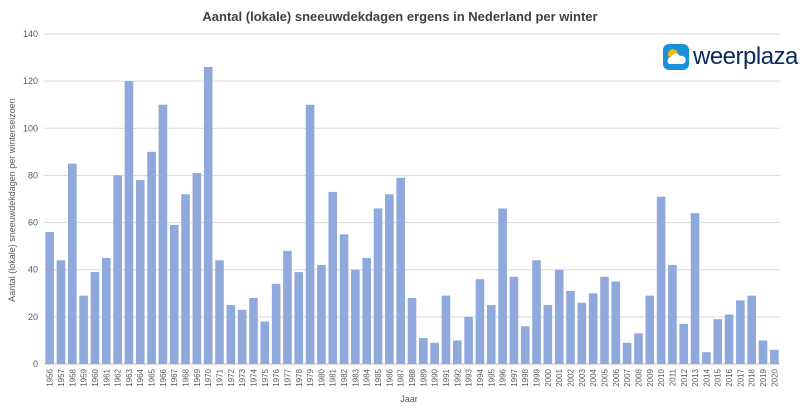 Image resolution: width=800 pixels, height=411 pixels. Describe the element at coordinates (50, 377) in the screenshot. I see `x-tick-label: 1956` at that location.